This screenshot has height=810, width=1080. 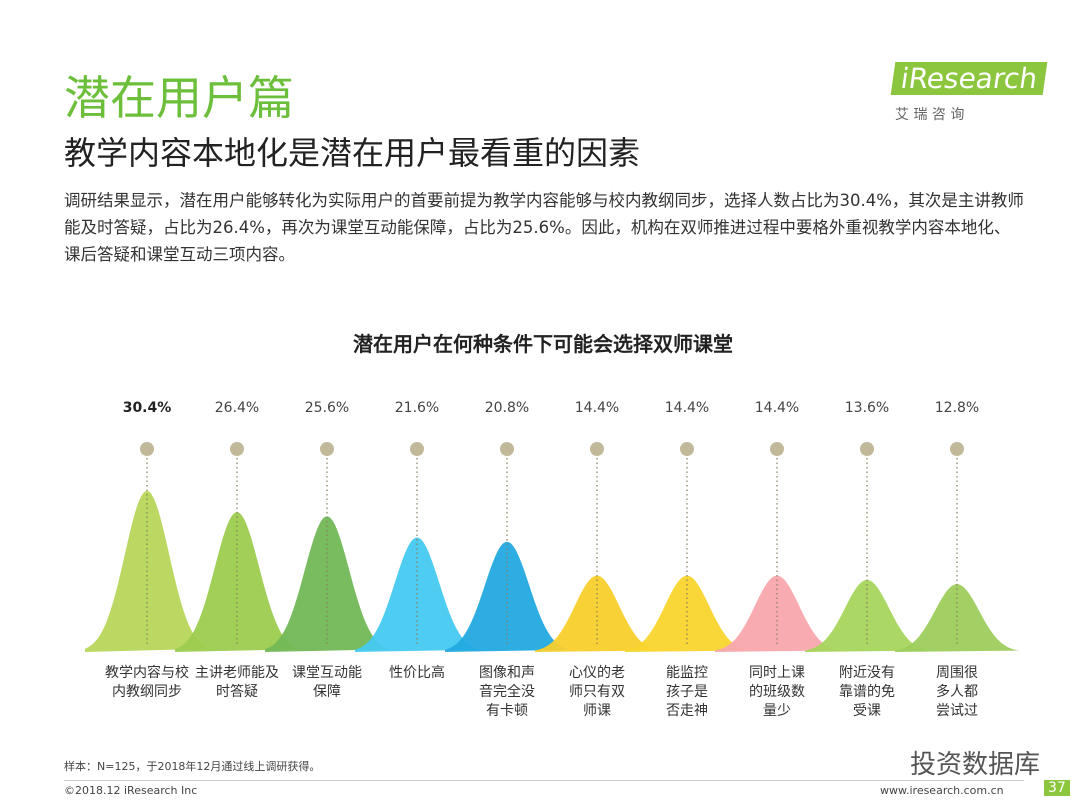 What do you see at coordinates (327, 408) in the screenshot?
I see `value-label: 25.6%` at bounding box center [327, 408].